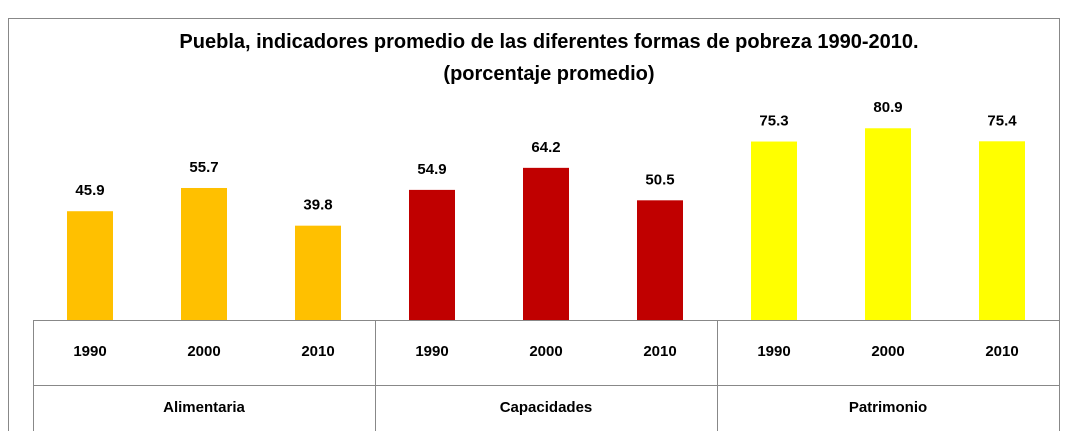  I want to click on value-label: 80.9, so click(887, 107).